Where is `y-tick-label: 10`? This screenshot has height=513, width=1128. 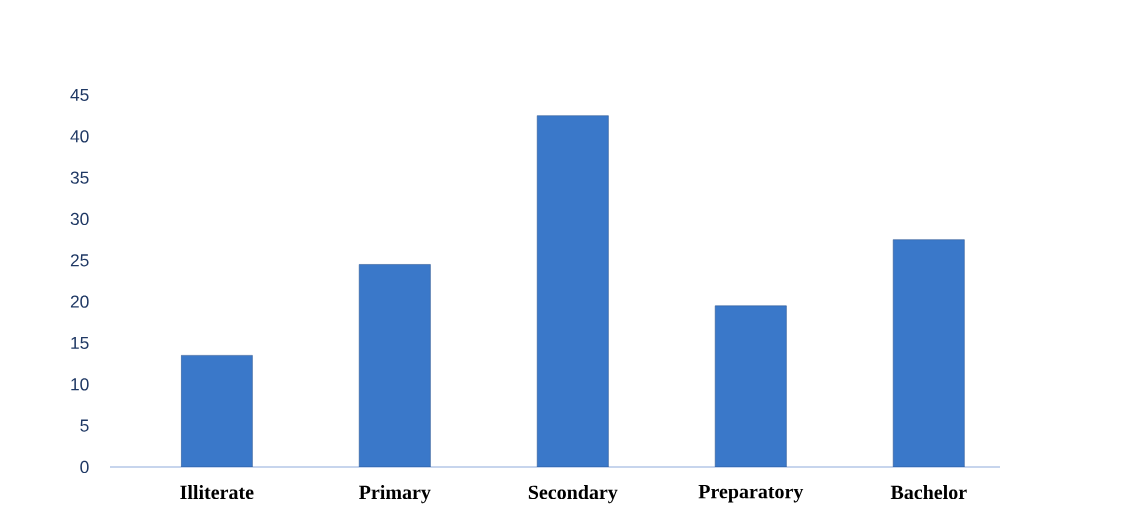 y-tick-label: 10 is located at coordinates (80, 384).